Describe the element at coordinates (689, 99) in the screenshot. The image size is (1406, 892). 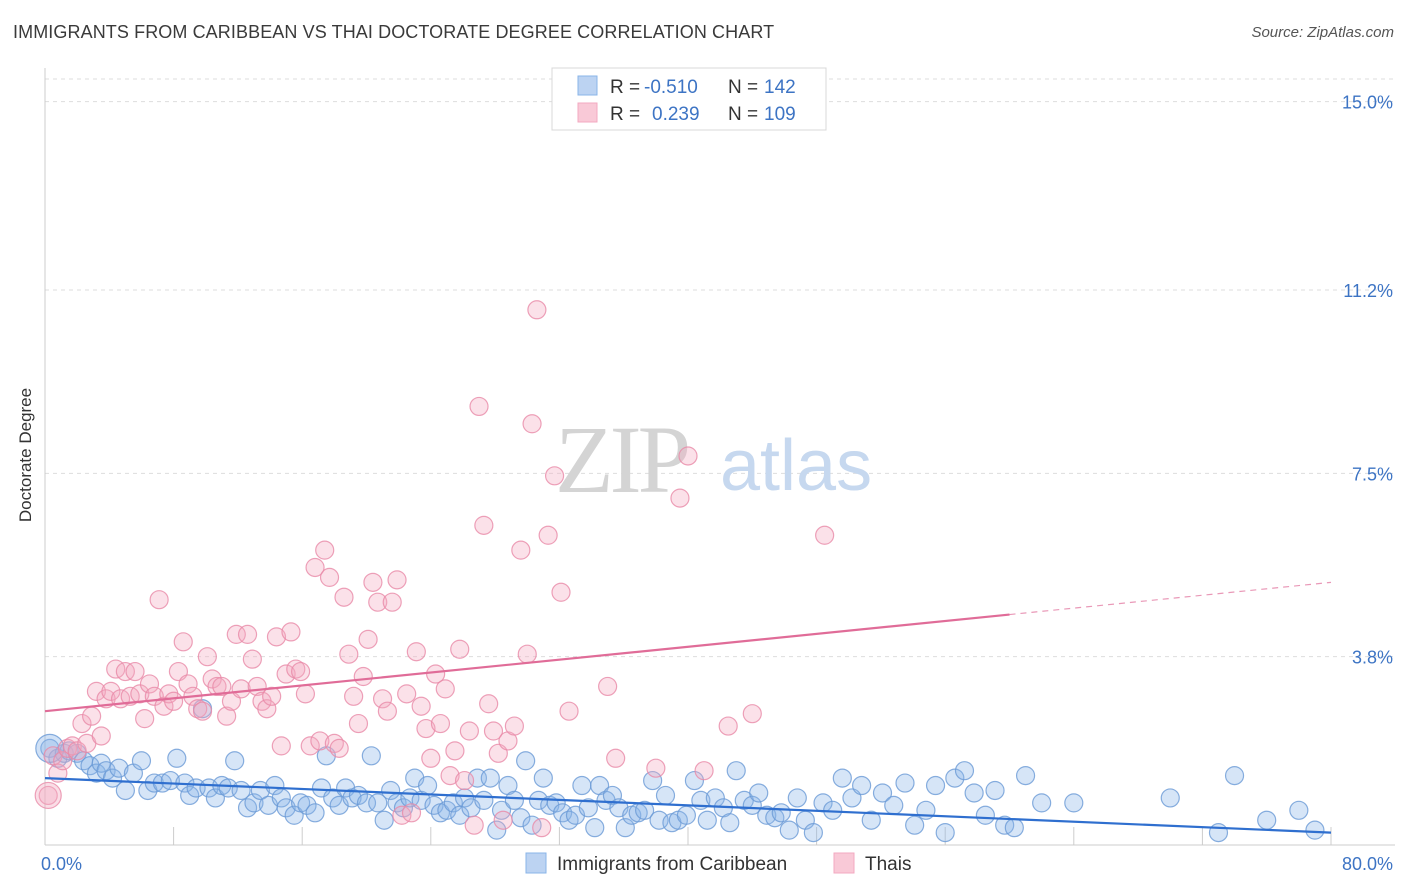
I see `legend: R = -0.510 N = 142 R = 0.239 N = 109` at that location.